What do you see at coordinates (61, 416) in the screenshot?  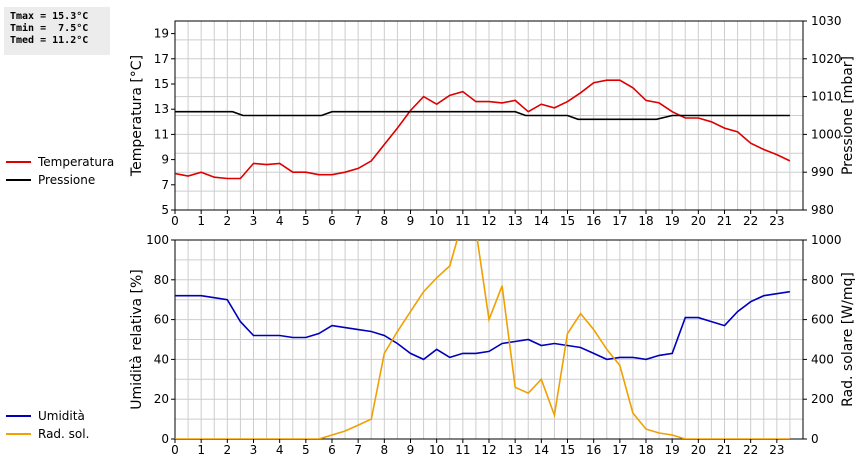 I see `legend-label: Umidità` at bounding box center [61, 416].